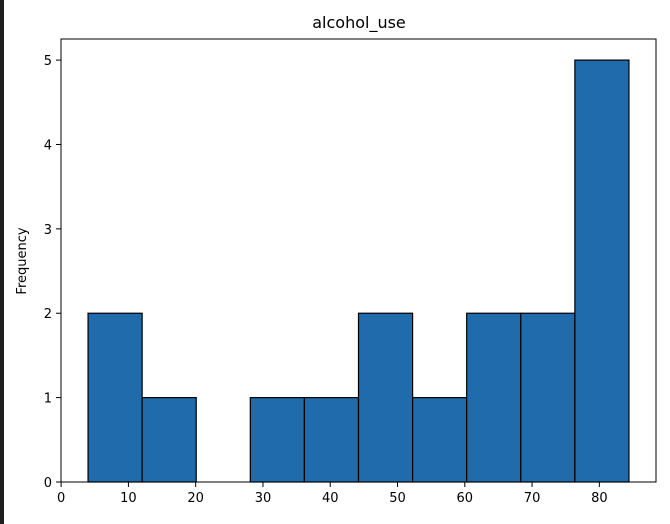 The image size is (670, 524). I want to click on y-tick-label: 0, so click(48, 483).